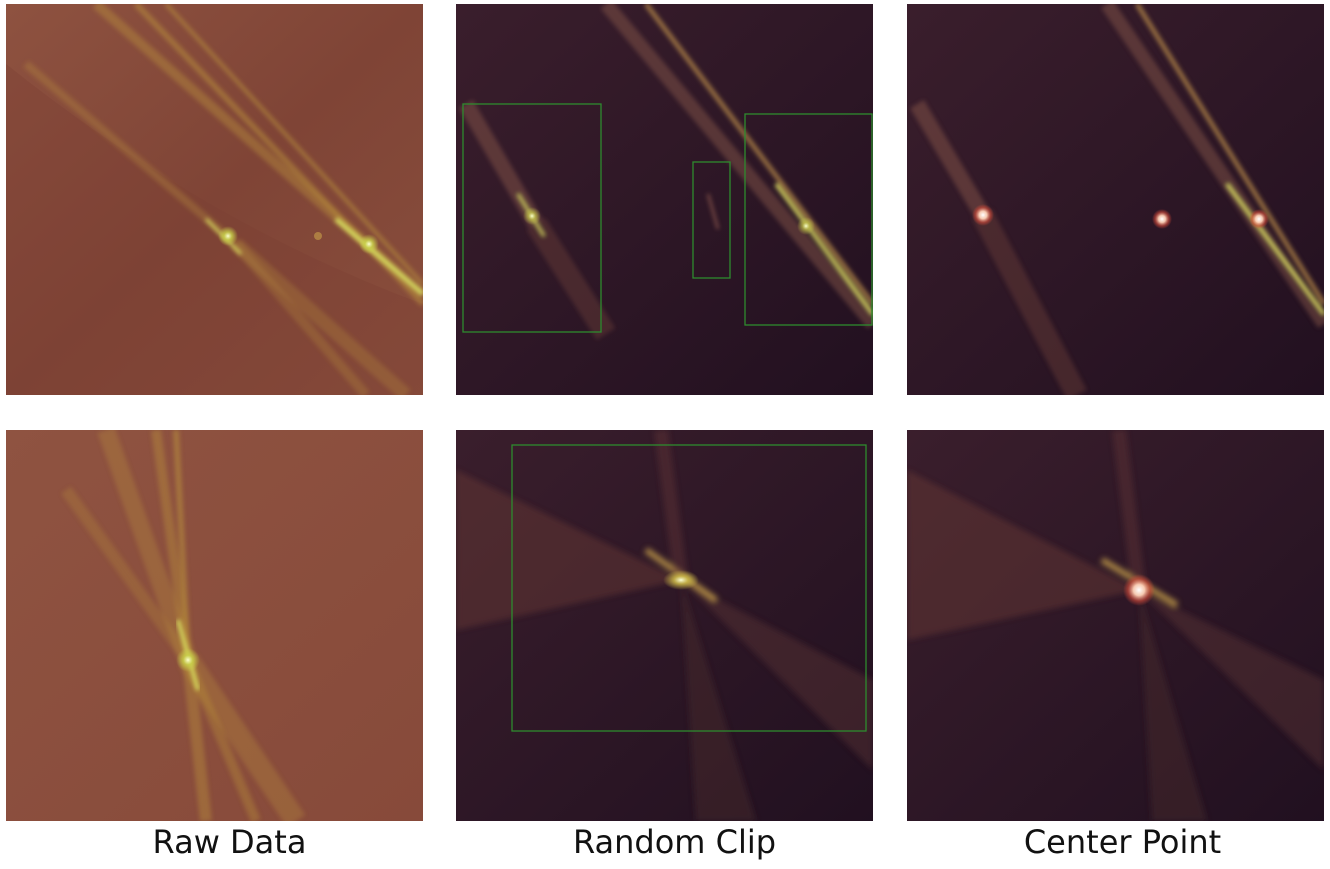  I want to click on column-label-random-clip: Random Clip, so click(674, 842).